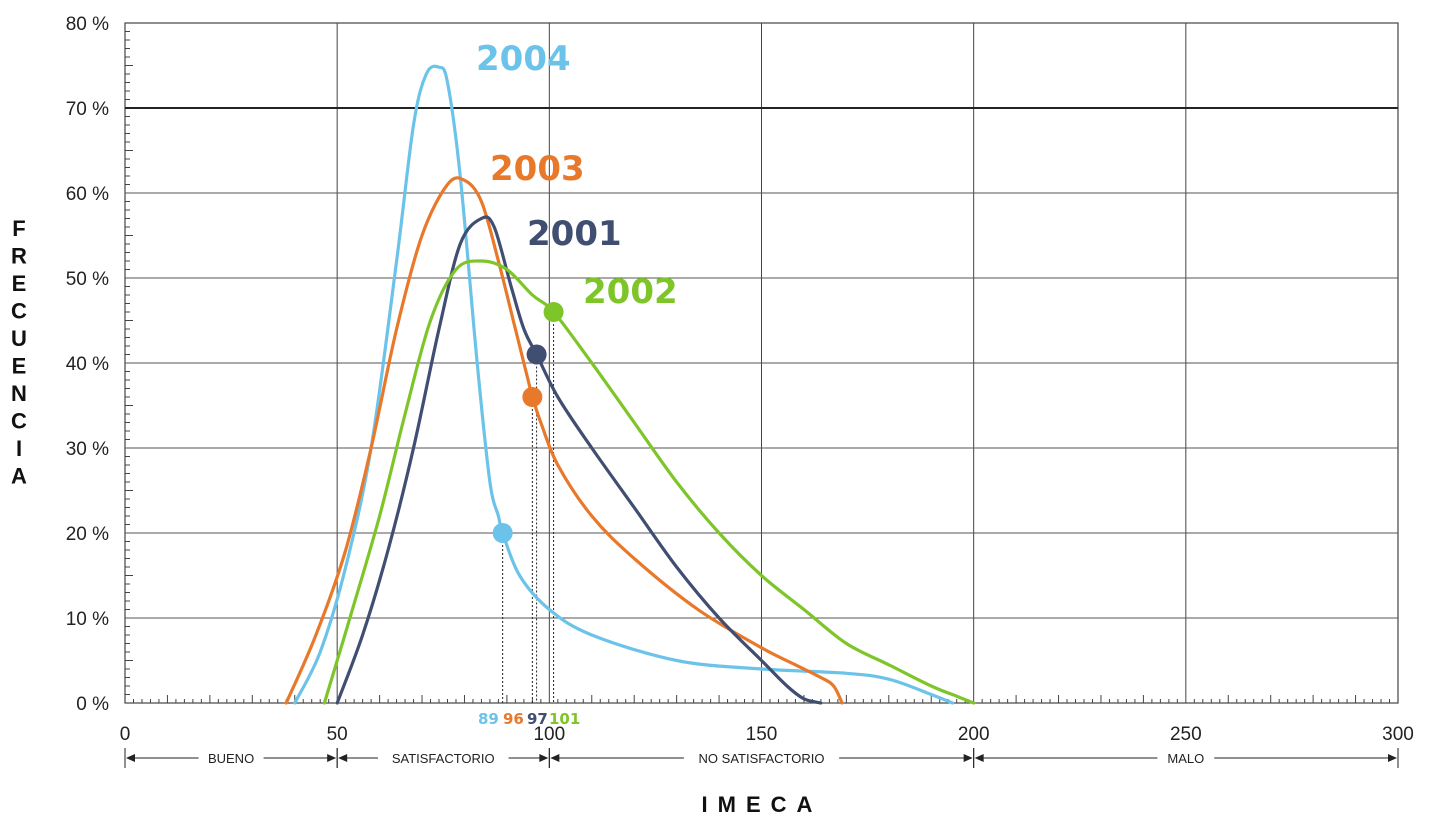 This screenshot has height=821, width=1437. I want to click on x-axis-title: IMECA, so click(762, 804).